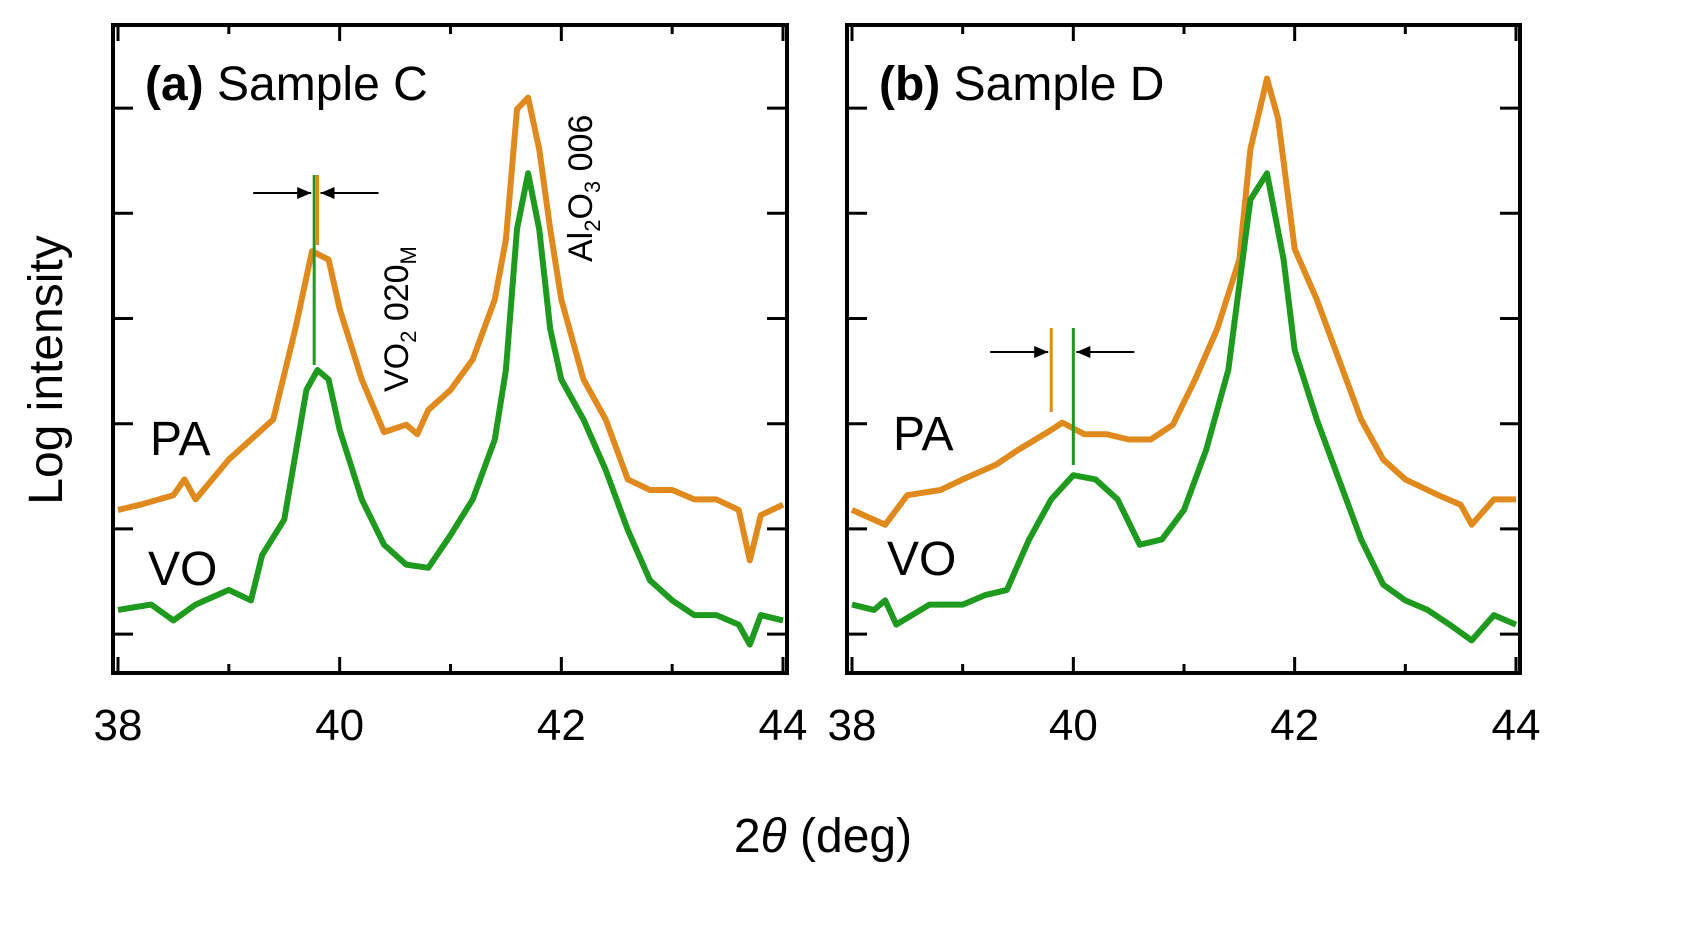 This screenshot has width=1686, height=950. I want to click on x-axis-label: 2θ (deg), so click(823, 836).